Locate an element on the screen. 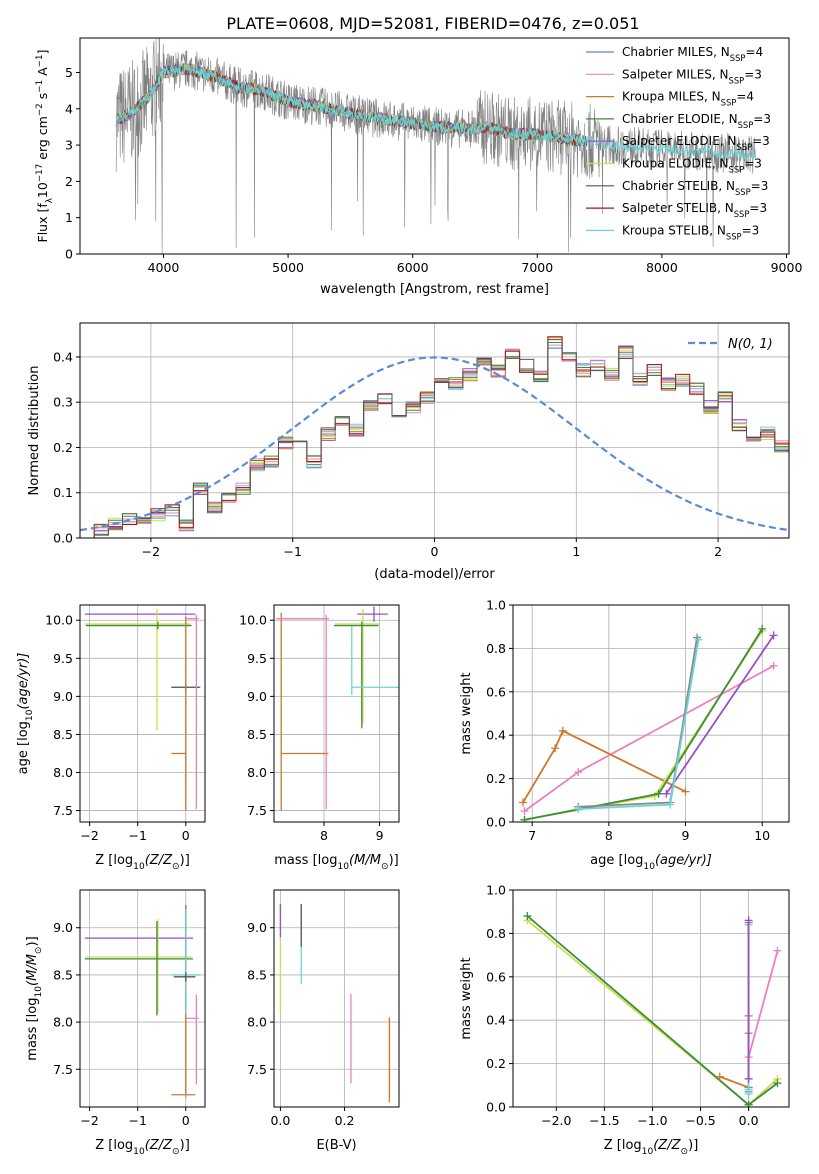  x-axis-label-part: ⊙ is located at coordinates (176, 1152).